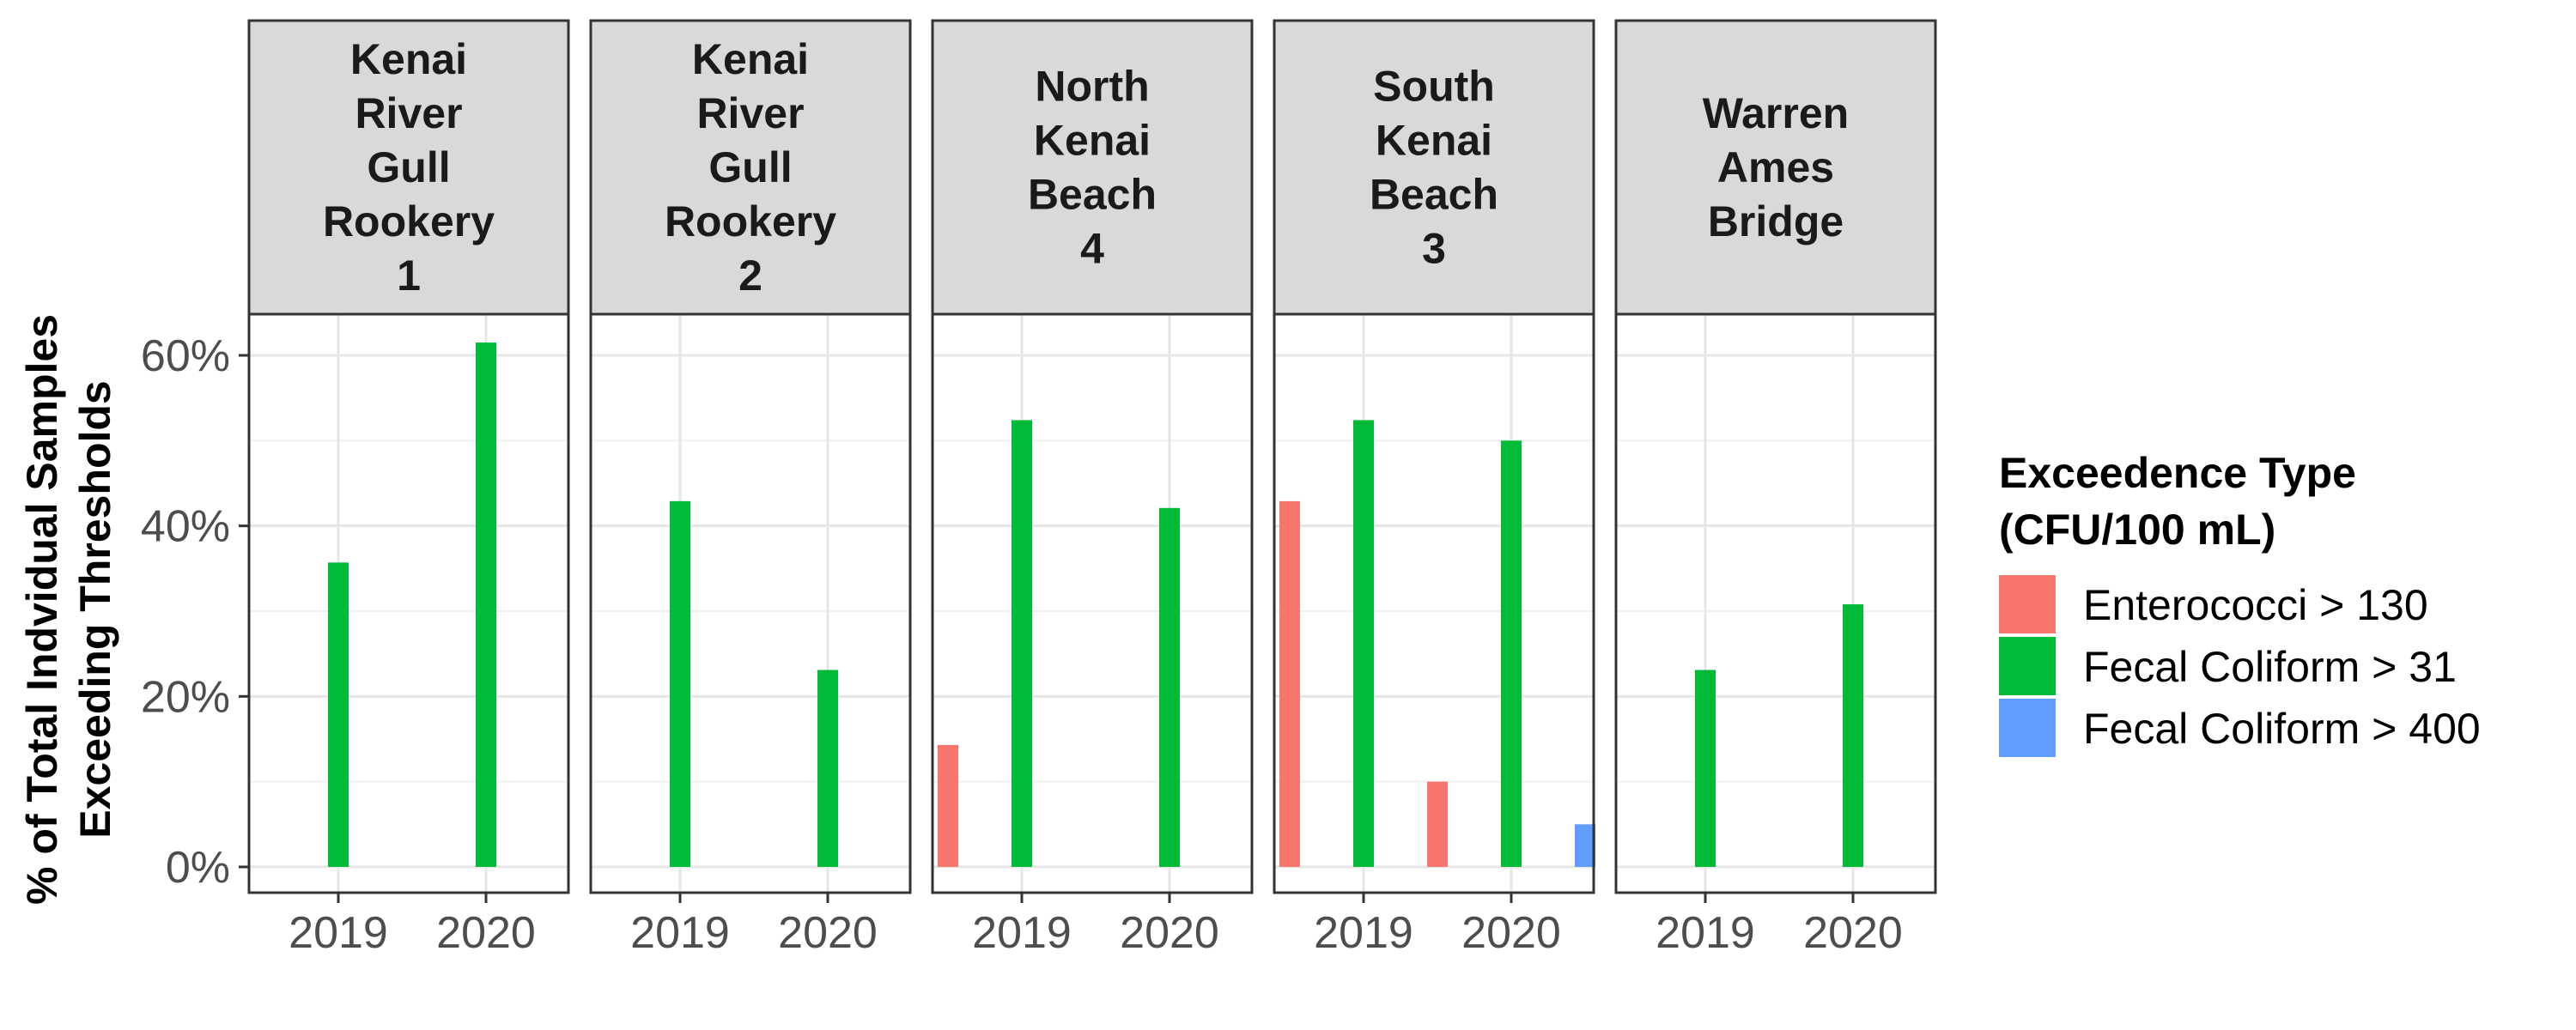  What do you see at coordinates (42, 609) in the screenshot?
I see `y-axis-title-line: % of Total Indvidual Samples` at bounding box center [42, 609].